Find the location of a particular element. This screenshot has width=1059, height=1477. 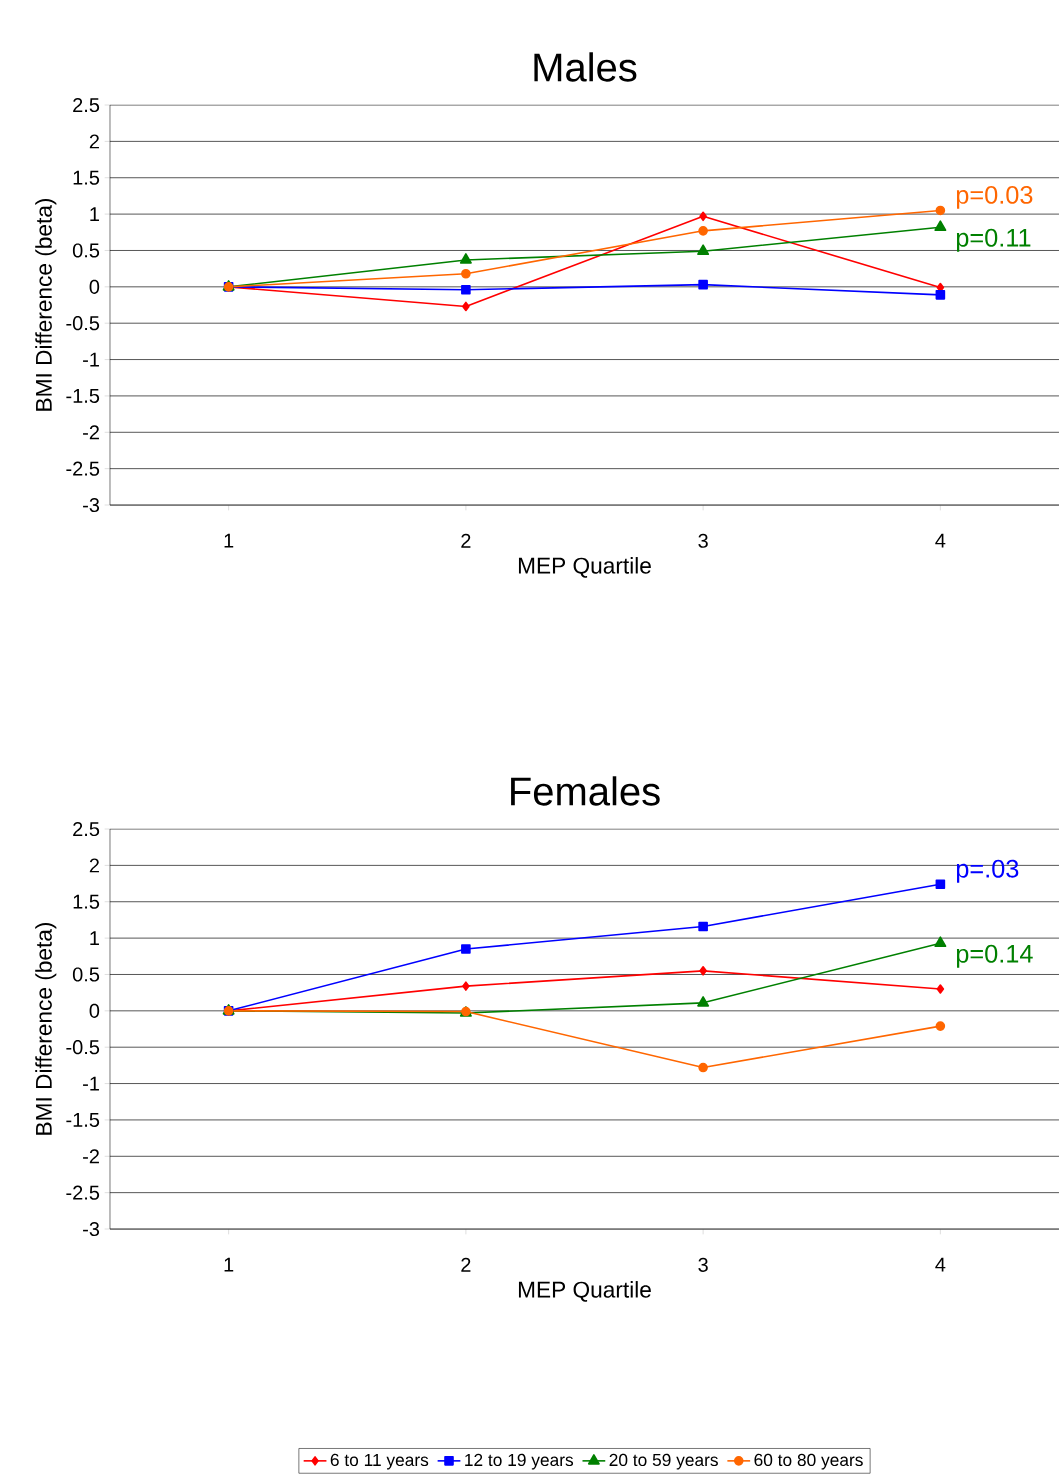

annotation: p=0.14 is located at coordinates (994, 956).